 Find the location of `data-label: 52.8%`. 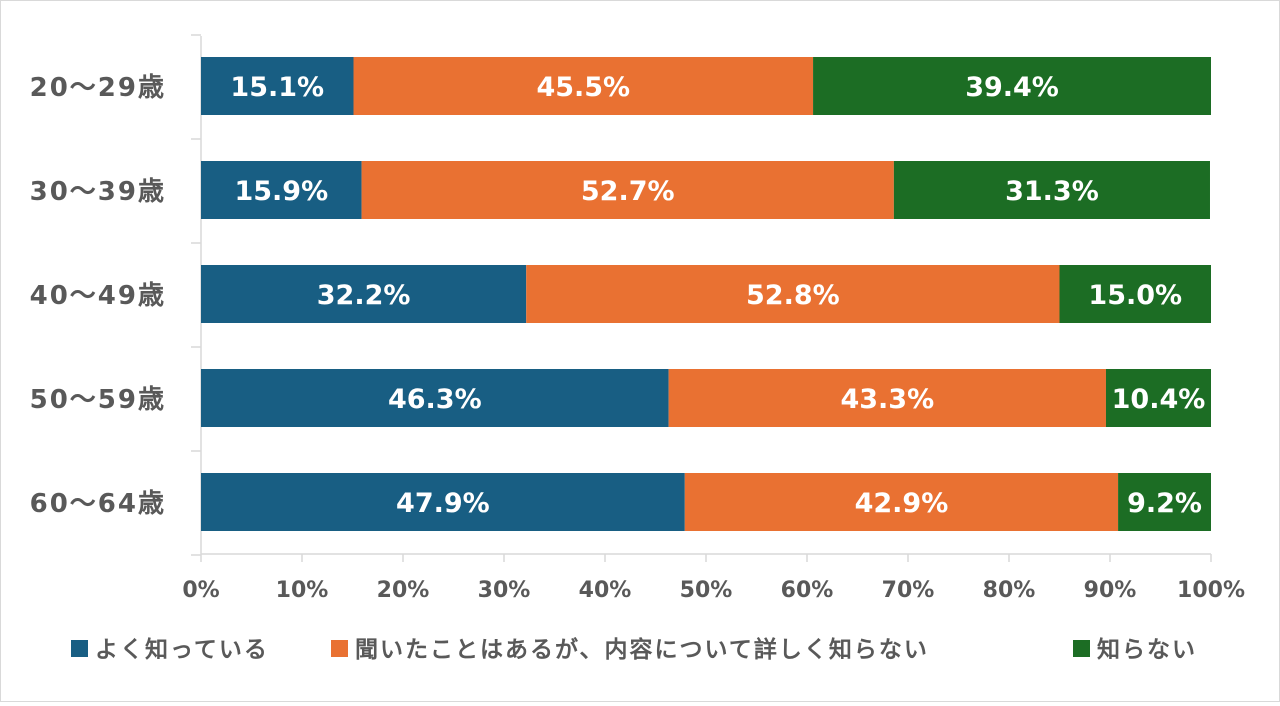

data-label: 52.8% is located at coordinates (793, 295).